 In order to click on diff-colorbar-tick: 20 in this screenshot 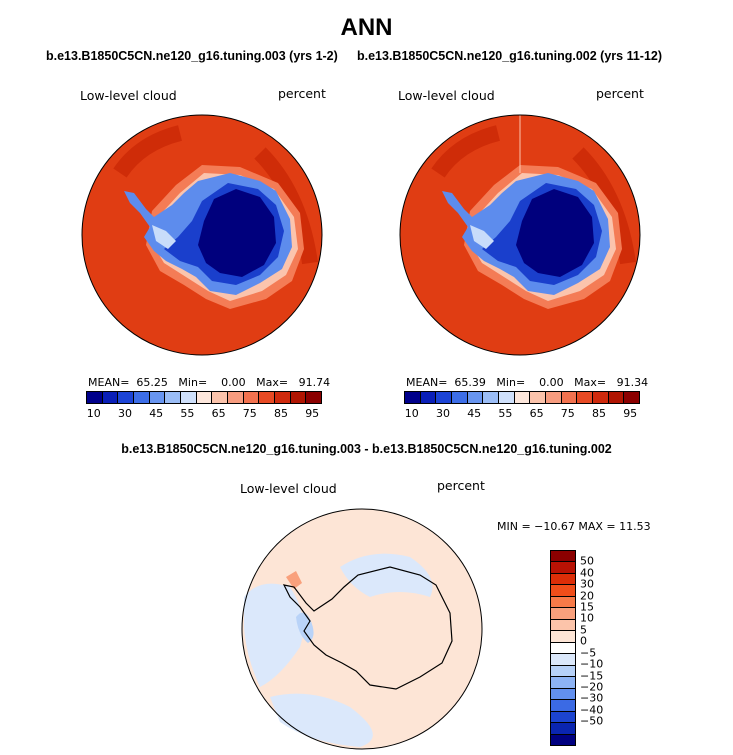, I will do `click(587, 596)`.